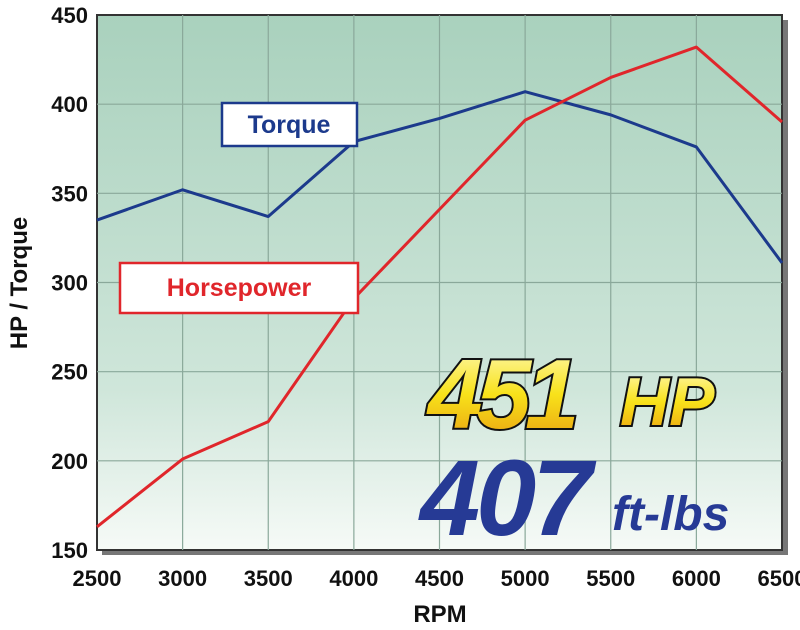  Describe the element at coordinates (69, 193) in the screenshot. I see `y-tick-label: 350` at that location.